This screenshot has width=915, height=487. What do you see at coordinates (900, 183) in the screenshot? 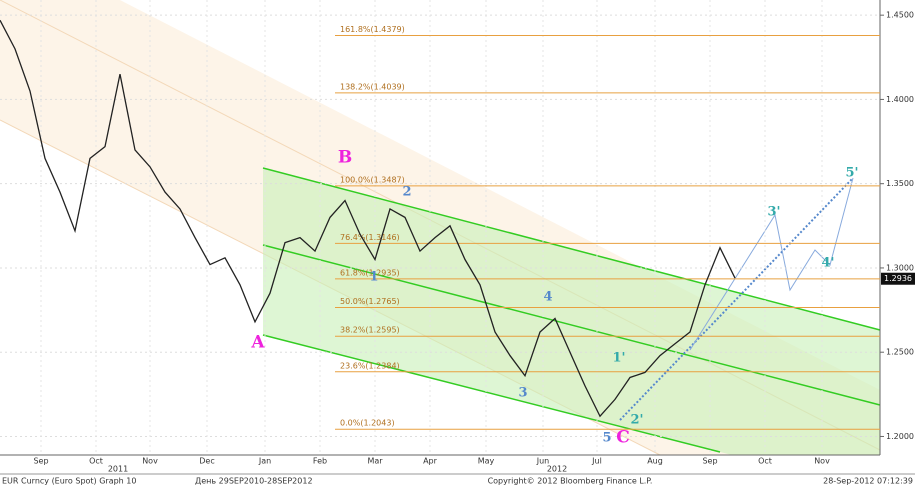
I see `y-tick-label: 1.3500` at bounding box center [900, 183].